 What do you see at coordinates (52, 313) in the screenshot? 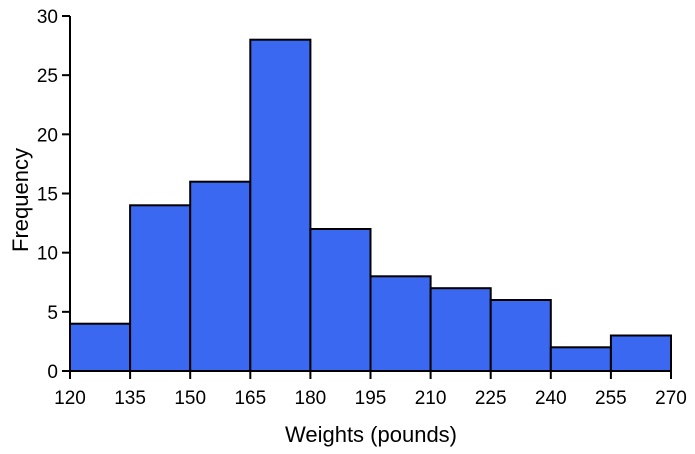
I see `y-tick-label: 5` at bounding box center [52, 313].